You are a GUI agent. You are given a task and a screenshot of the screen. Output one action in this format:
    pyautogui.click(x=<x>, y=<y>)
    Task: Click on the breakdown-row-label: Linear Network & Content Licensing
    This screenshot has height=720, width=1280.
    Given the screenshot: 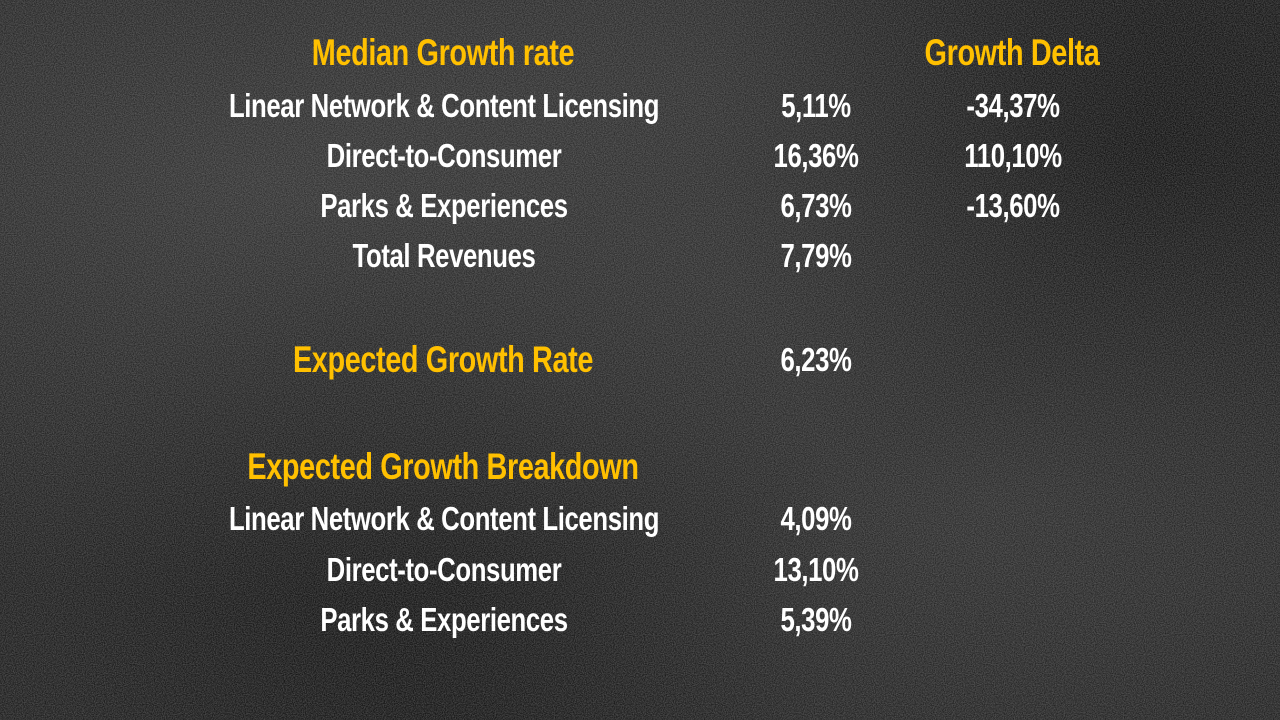 What is the action you would take?
    pyautogui.click(x=444, y=518)
    